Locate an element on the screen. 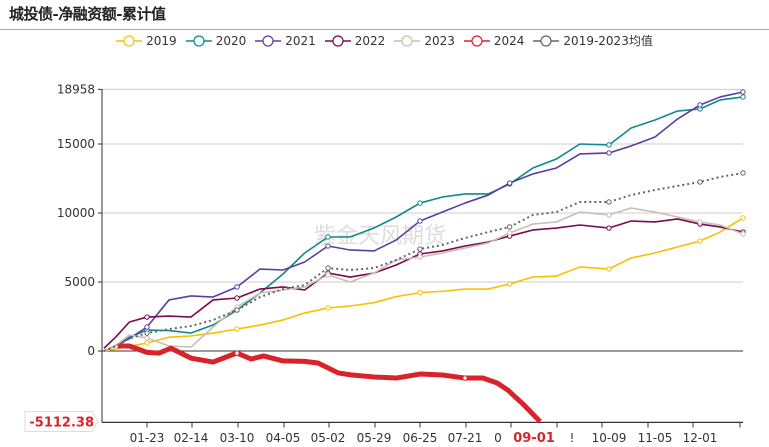  y-highlight-label: -5112.38 is located at coordinates (61, 423).